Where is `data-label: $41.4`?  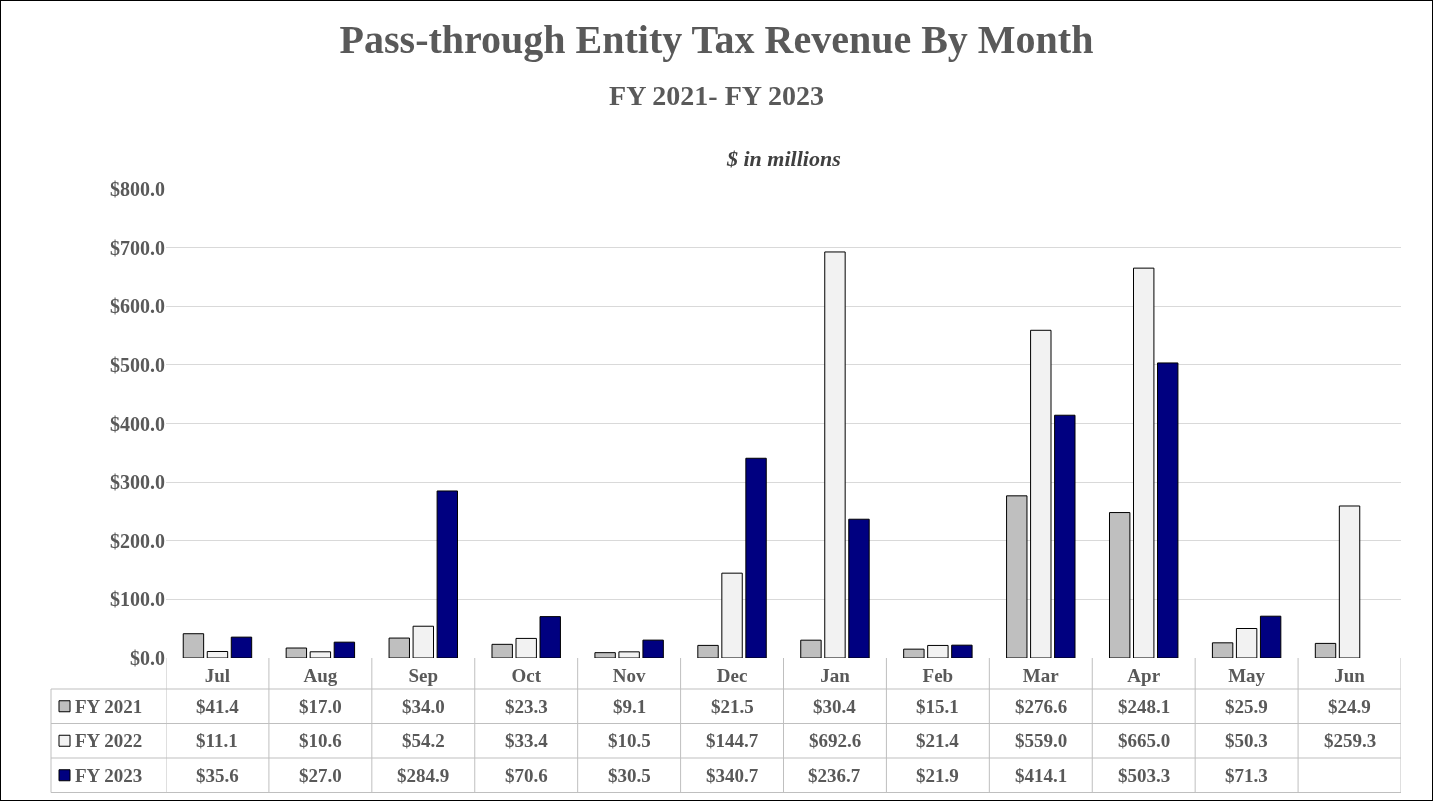 data-label: $41.4 is located at coordinates (218, 706).